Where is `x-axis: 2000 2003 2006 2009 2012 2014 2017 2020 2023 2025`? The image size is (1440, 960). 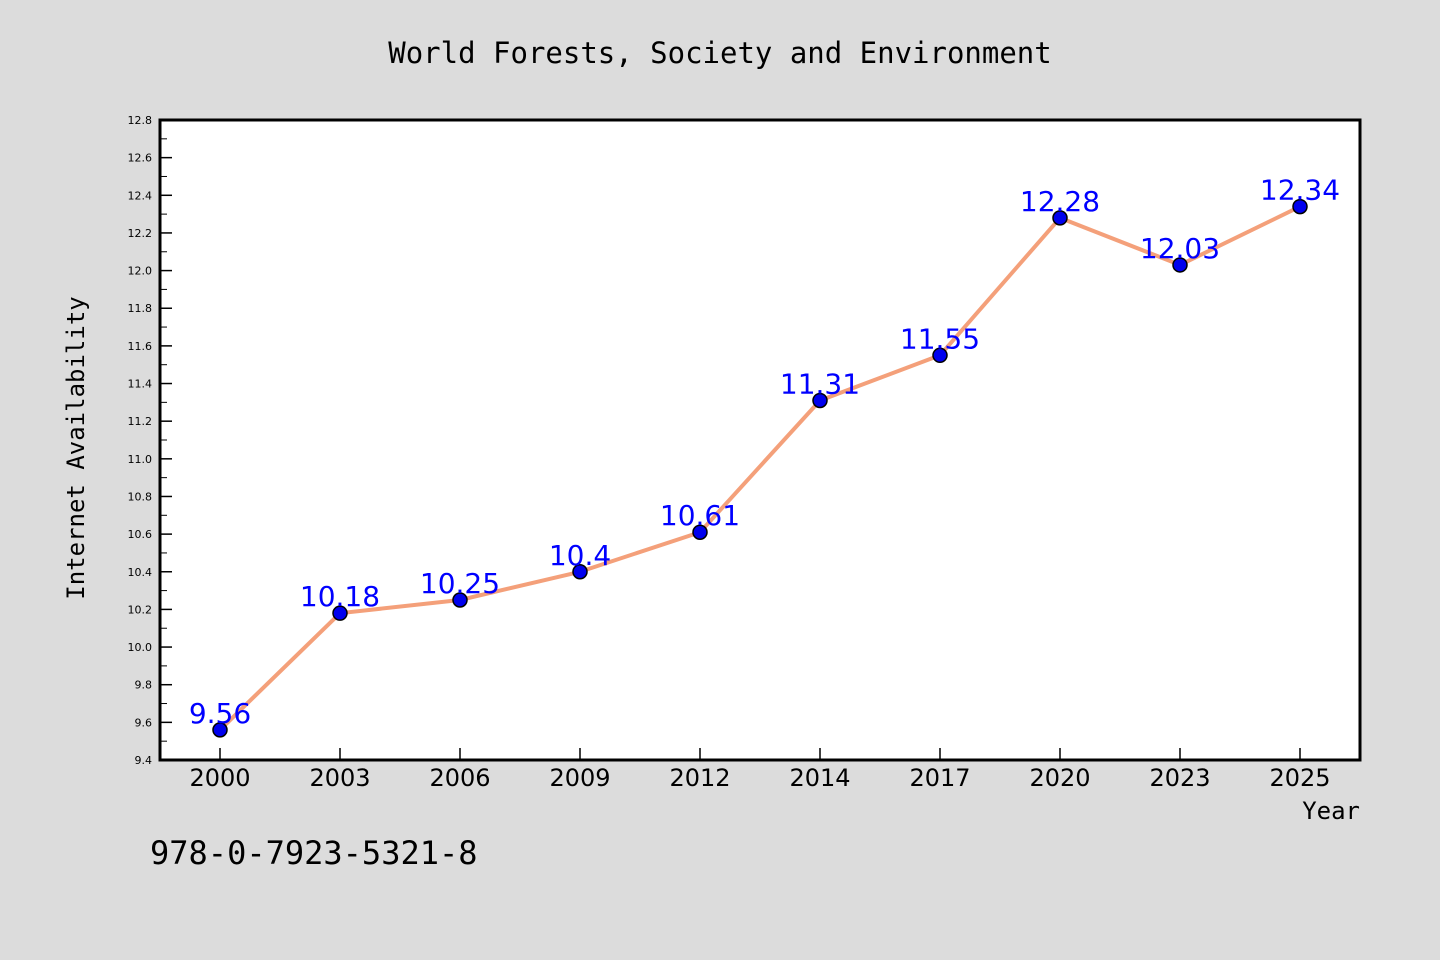
x-axis: 2000 2003 2006 2009 2012 2014 2017 2020 2023 2025 is located at coordinates (760, 770).